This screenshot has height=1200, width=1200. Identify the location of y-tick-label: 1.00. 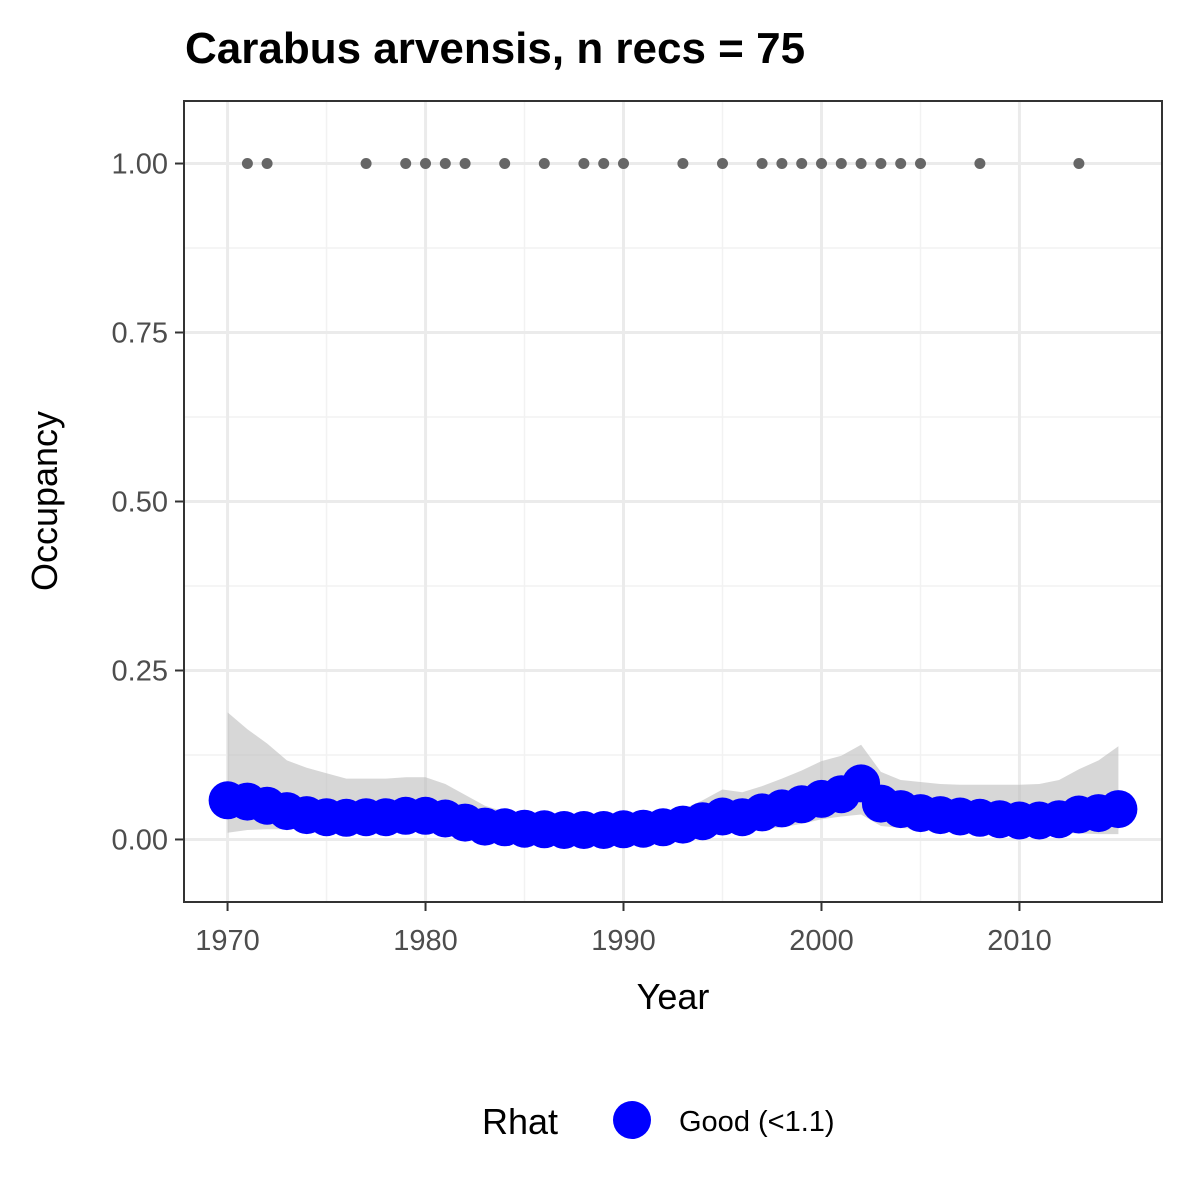
(140, 165).